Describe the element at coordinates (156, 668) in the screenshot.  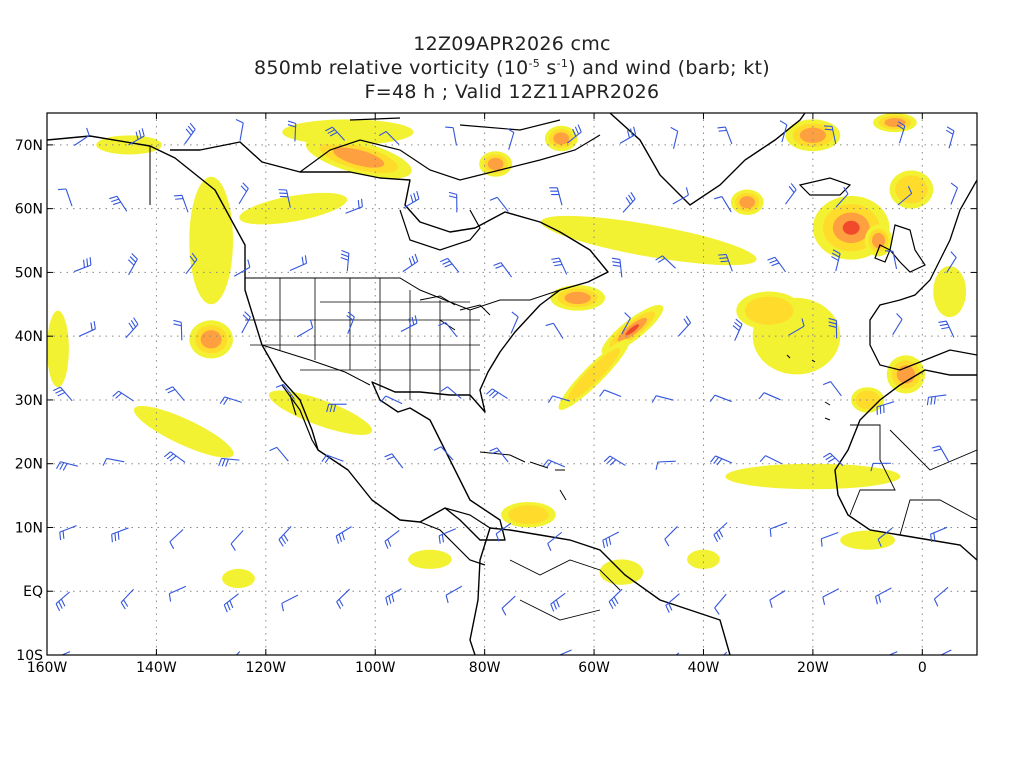
I see `lon-tick-label: 140W` at that location.